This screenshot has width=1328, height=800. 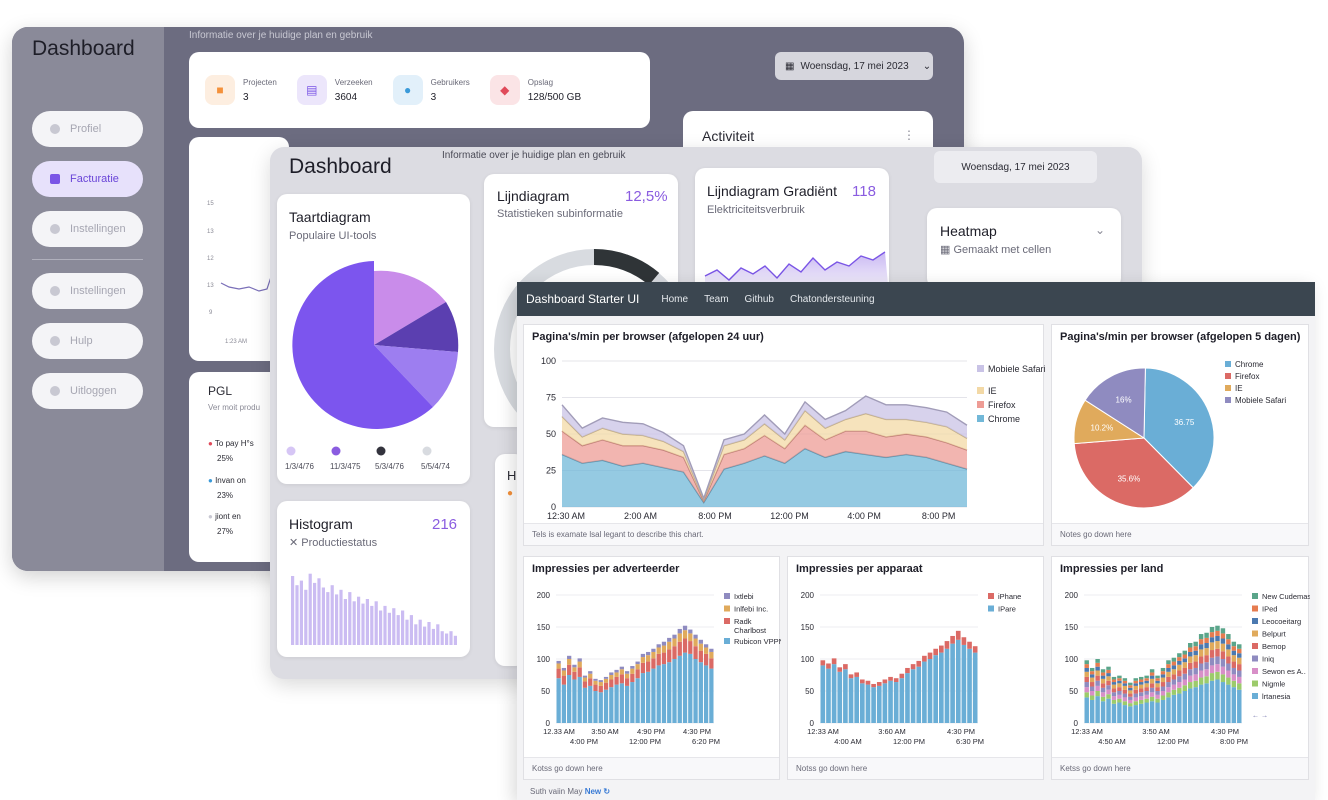 What do you see at coordinates (372, 366) in the screenshot?
I see `pie-chart: 1/3/4/76 11/3/475 5/3/4/76 5/5/4/74` at bounding box center [372, 366].